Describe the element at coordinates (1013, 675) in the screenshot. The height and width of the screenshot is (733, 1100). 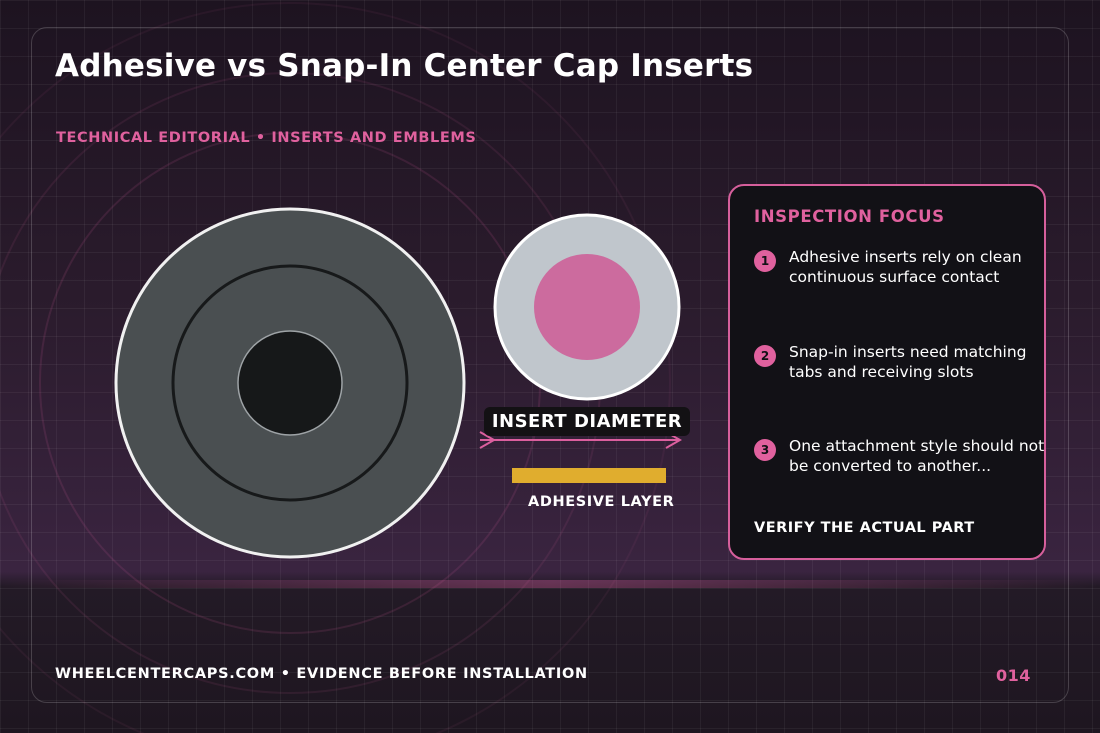
I see `page-number: 014` at that location.